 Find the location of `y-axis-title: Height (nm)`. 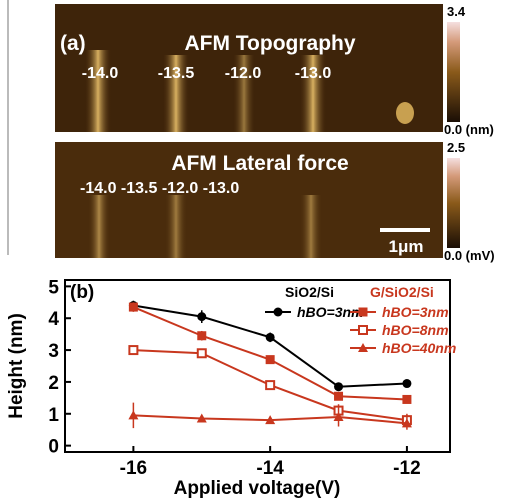

y-axis-title: Height (nm) is located at coordinates (16, 366).